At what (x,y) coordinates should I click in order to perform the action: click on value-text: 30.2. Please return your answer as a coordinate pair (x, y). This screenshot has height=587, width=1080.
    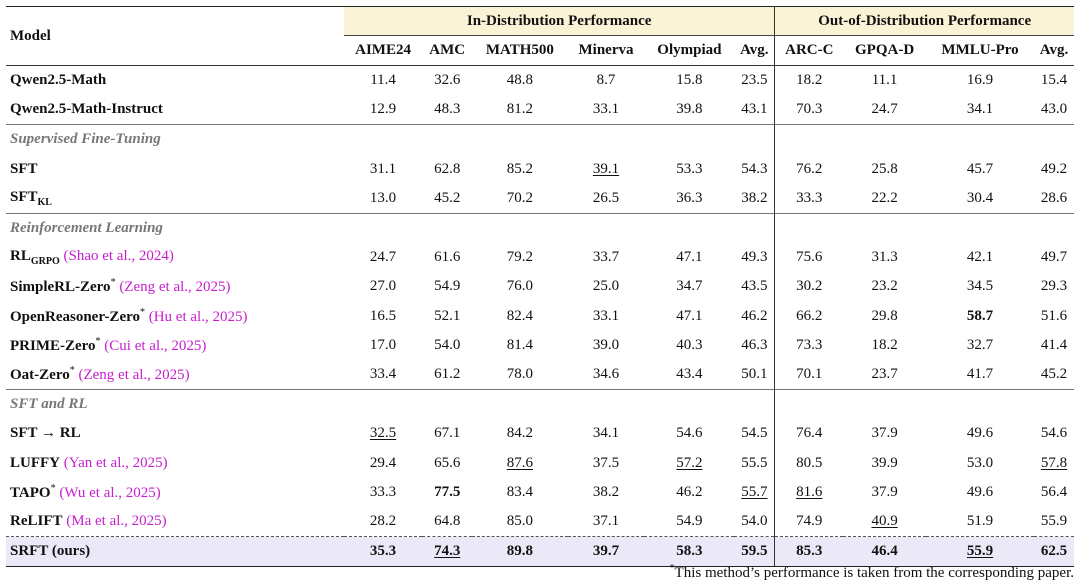
    Looking at the image, I should click on (809, 286).